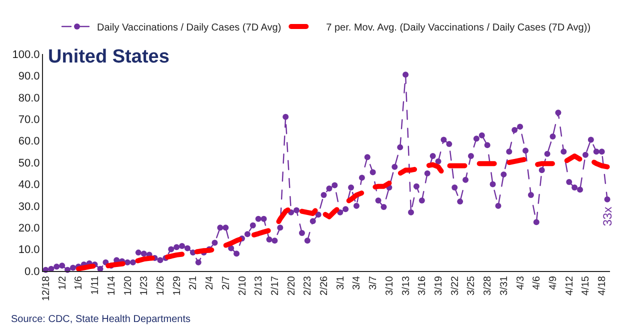  I want to click on x-tick-label: 3/25, so click(472, 286).